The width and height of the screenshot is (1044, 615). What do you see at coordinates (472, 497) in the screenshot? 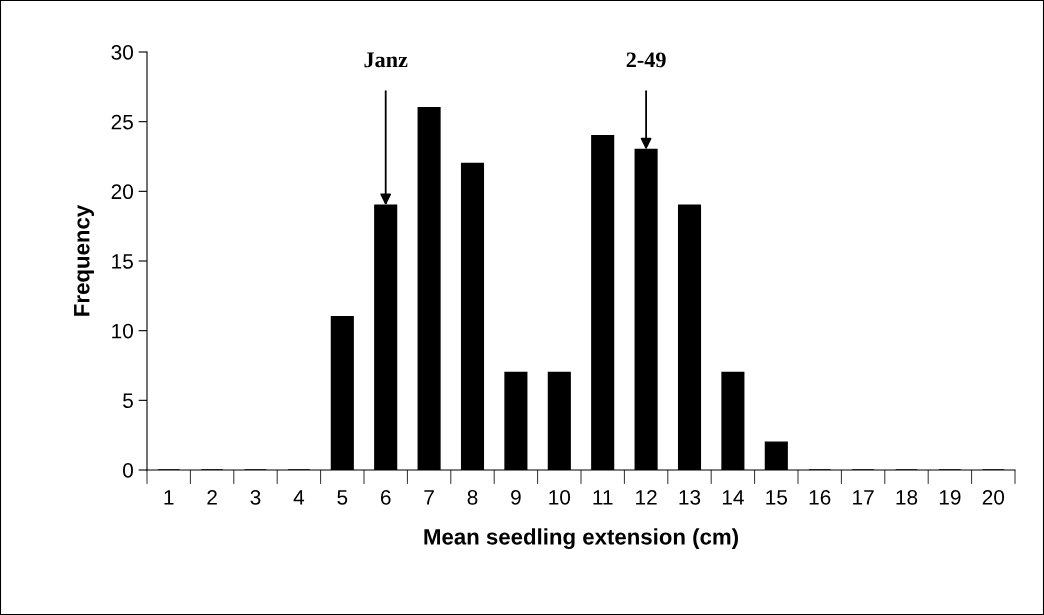
I see `x-tick-label: 8` at bounding box center [472, 497].